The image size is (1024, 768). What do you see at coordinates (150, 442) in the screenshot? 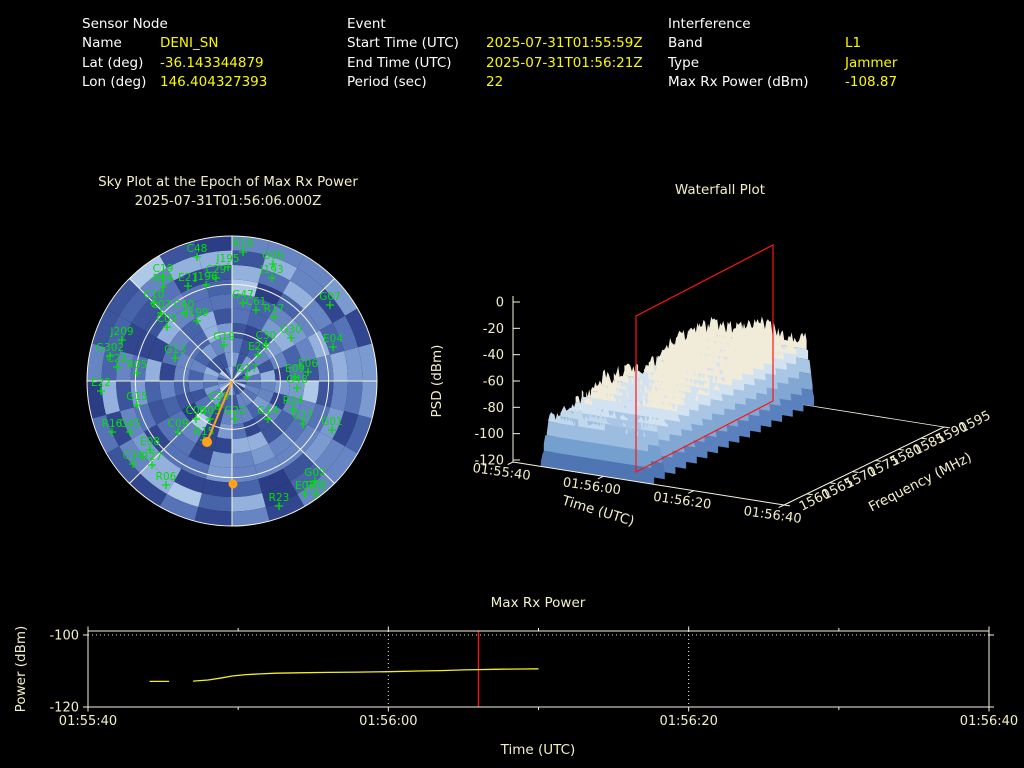
I see `satellite-label: E08` at bounding box center [150, 442].